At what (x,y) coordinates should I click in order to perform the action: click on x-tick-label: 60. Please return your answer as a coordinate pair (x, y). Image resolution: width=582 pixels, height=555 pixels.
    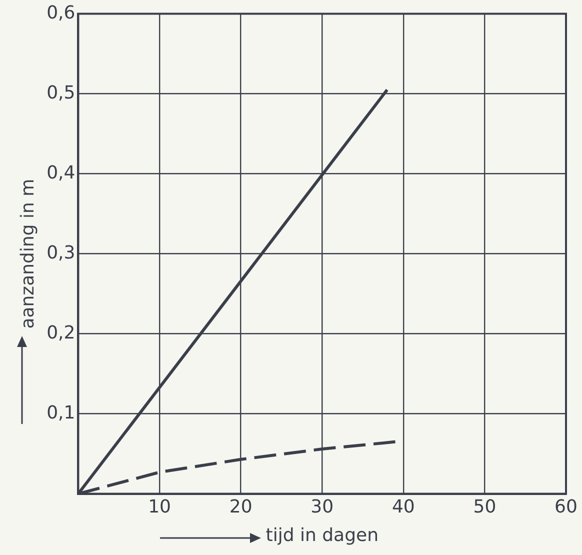
    Looking at the image, I should click on (566, 507).